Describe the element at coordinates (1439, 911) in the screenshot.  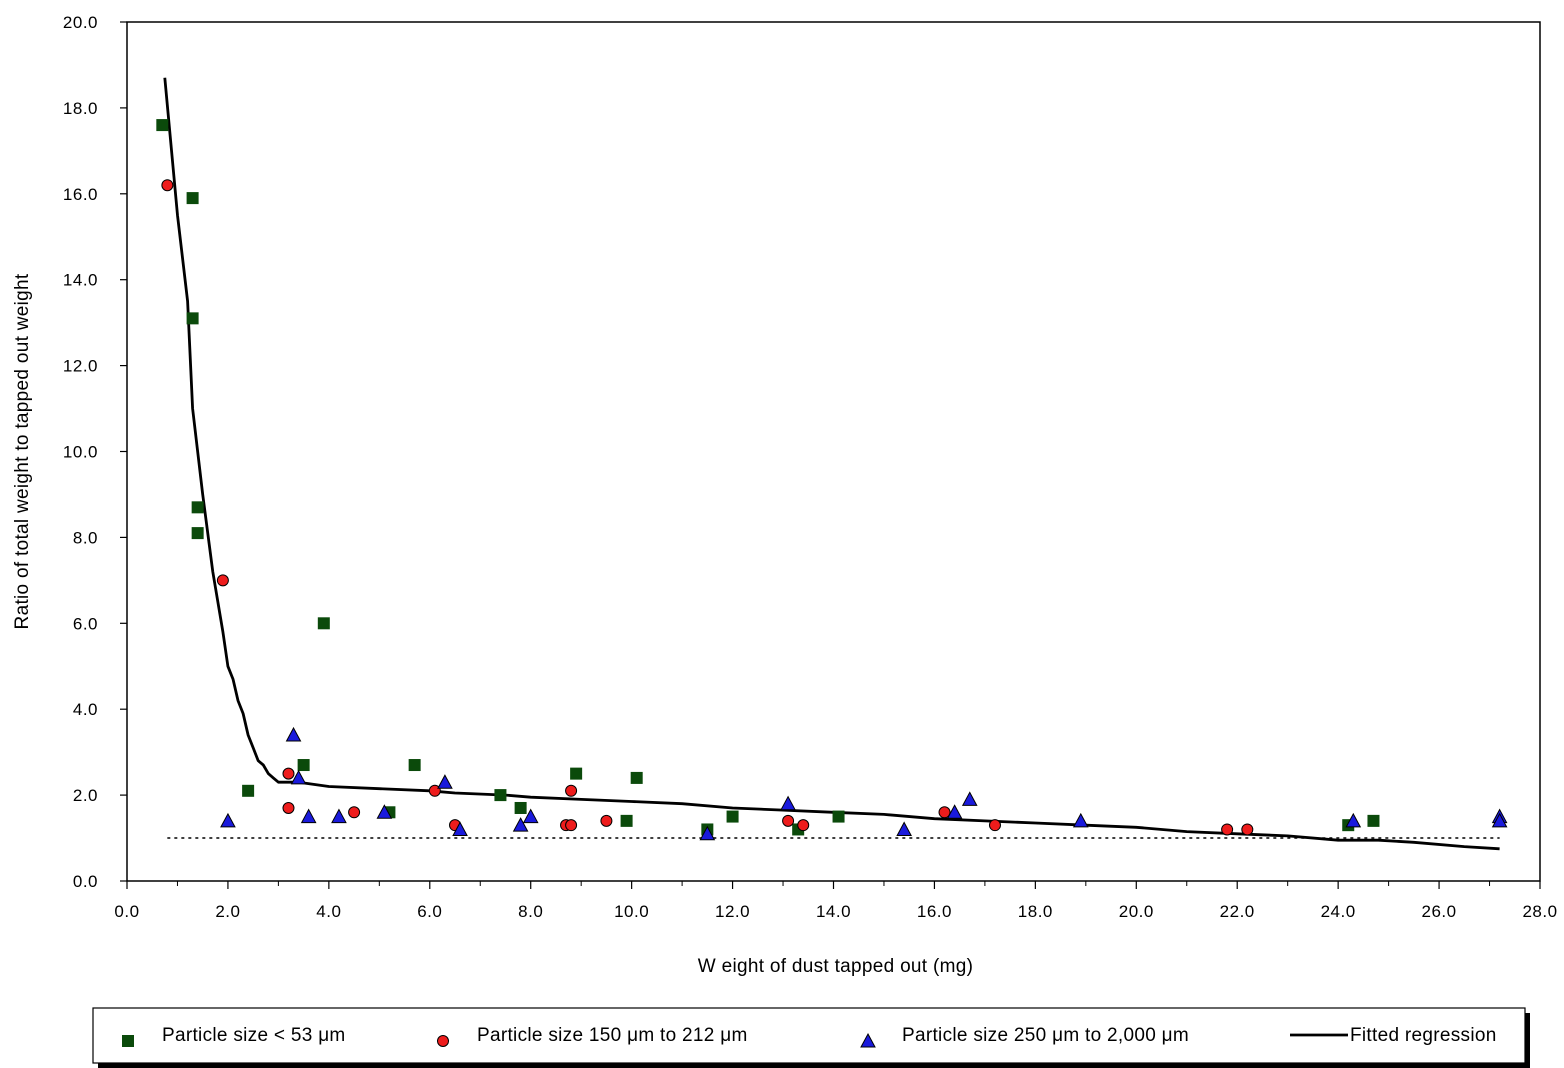
I see `x-tick-label: 26.0` at that location.